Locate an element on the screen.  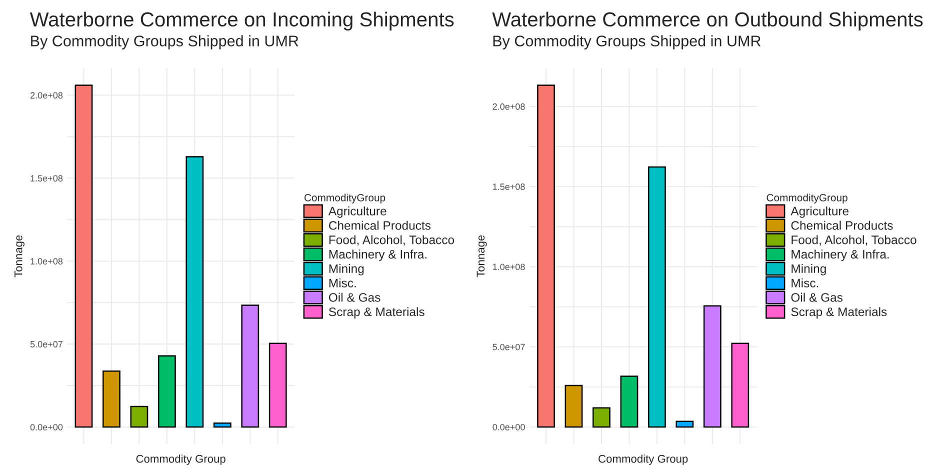
chart-title: Waterborne Commerce on Incoming Shipments is located at coordinates (242, 21).